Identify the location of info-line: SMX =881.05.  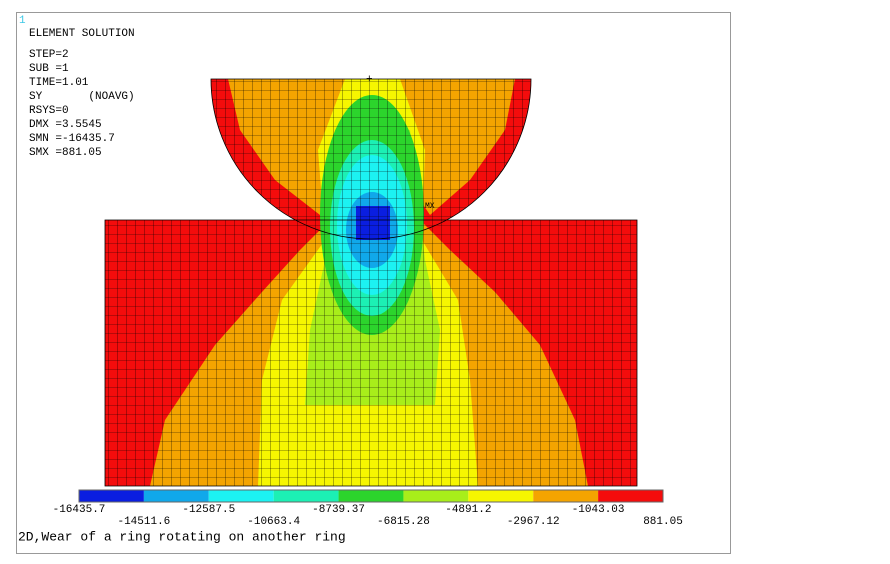
(65, 153).